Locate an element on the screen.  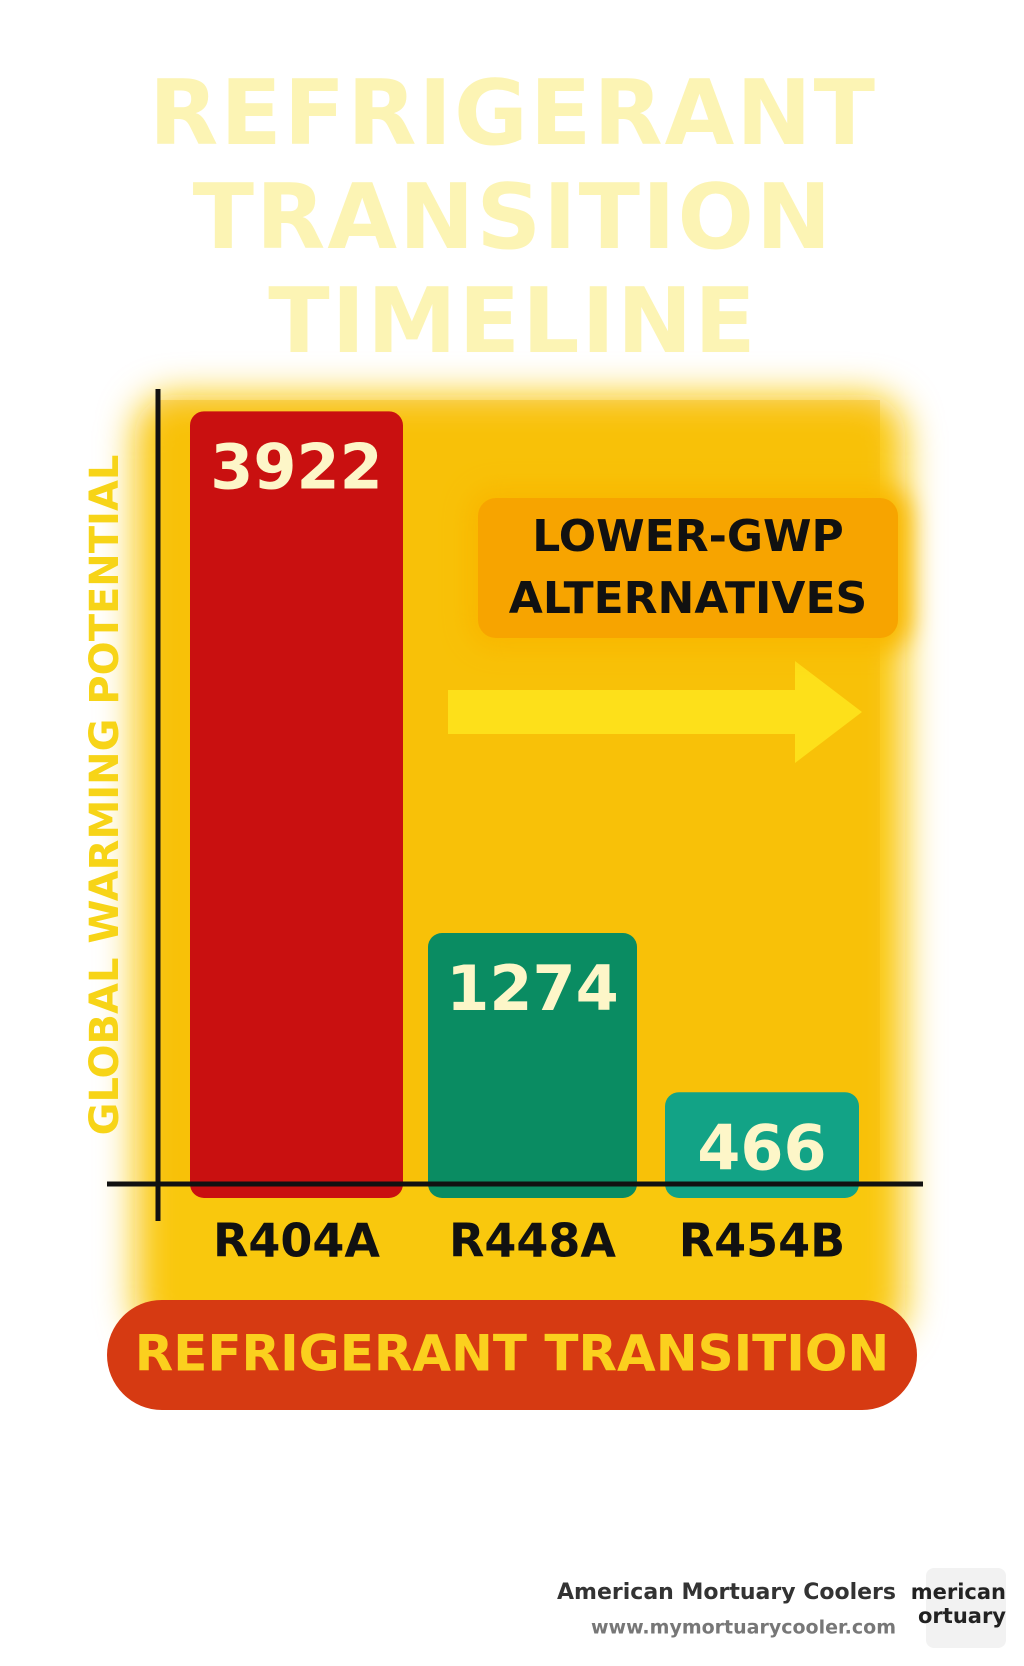
chart-title: REFRIGERANT TRANSITION TIMELINE is located at coordinates (513, 217).